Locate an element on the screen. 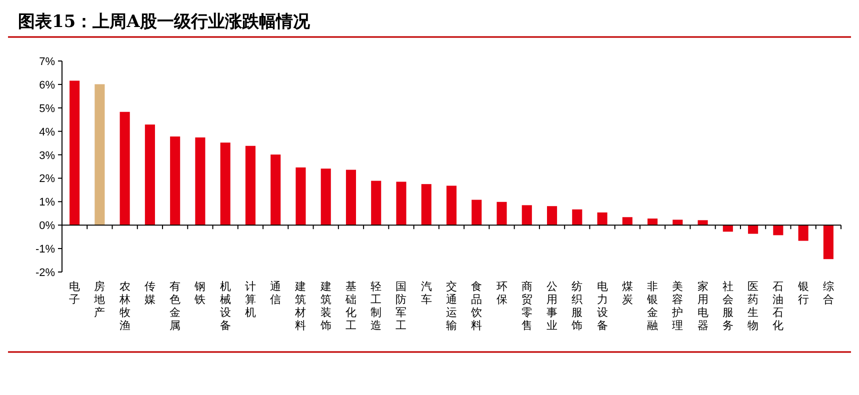 The height and width of the screenshot is (395, 859). x-tick-label: 公用事业 is located at coordinates (552, 306).